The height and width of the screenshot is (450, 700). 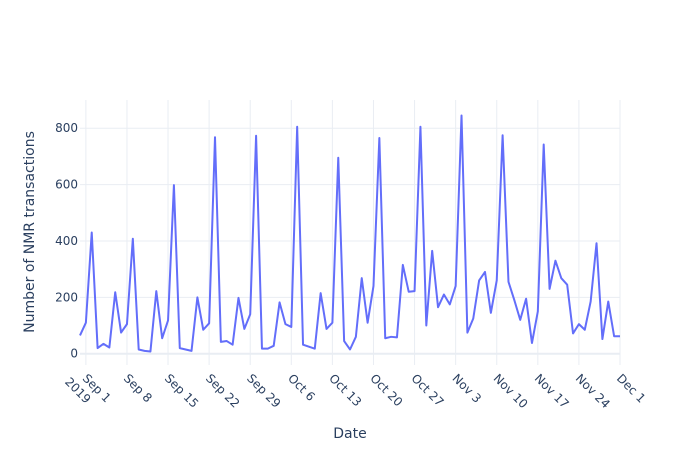 I want to click on x-tick-label: Sep 22, so click(x=222, y=390).